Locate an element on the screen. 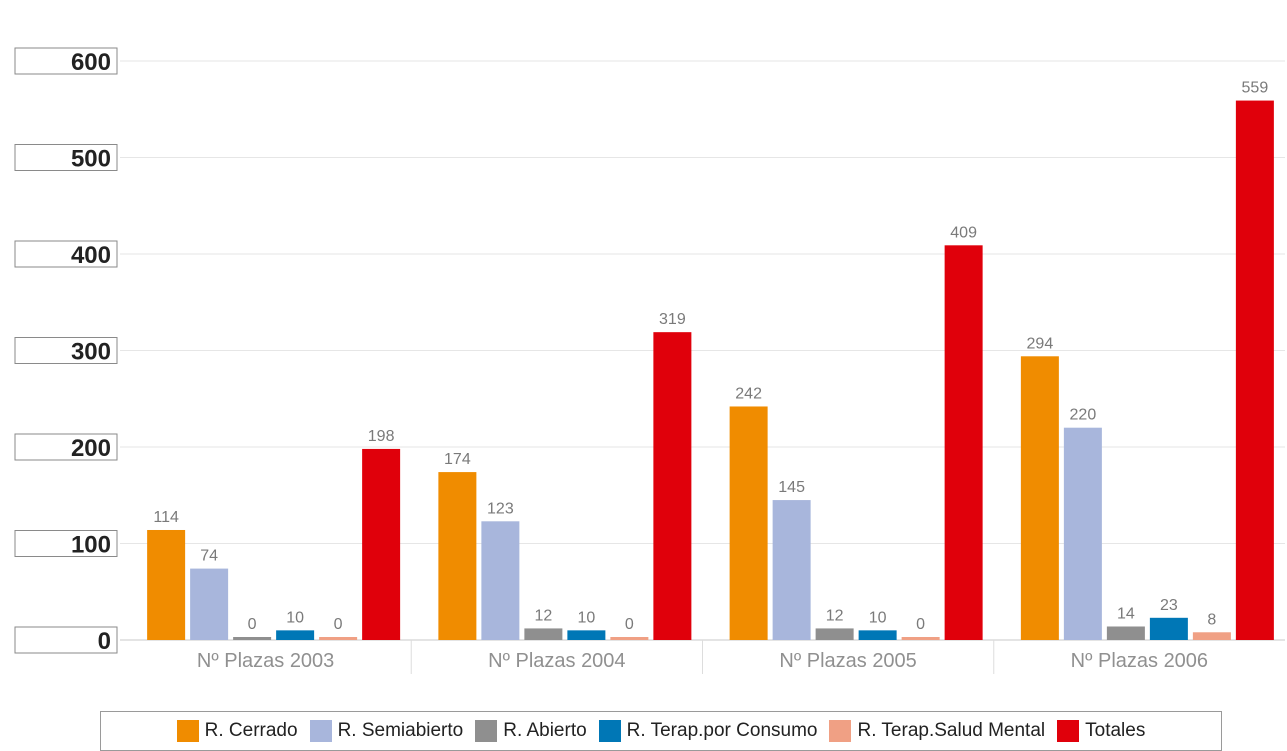 This screenshot has height=751, width=1287. data-label: 174 is located at coordinates (457, 459).